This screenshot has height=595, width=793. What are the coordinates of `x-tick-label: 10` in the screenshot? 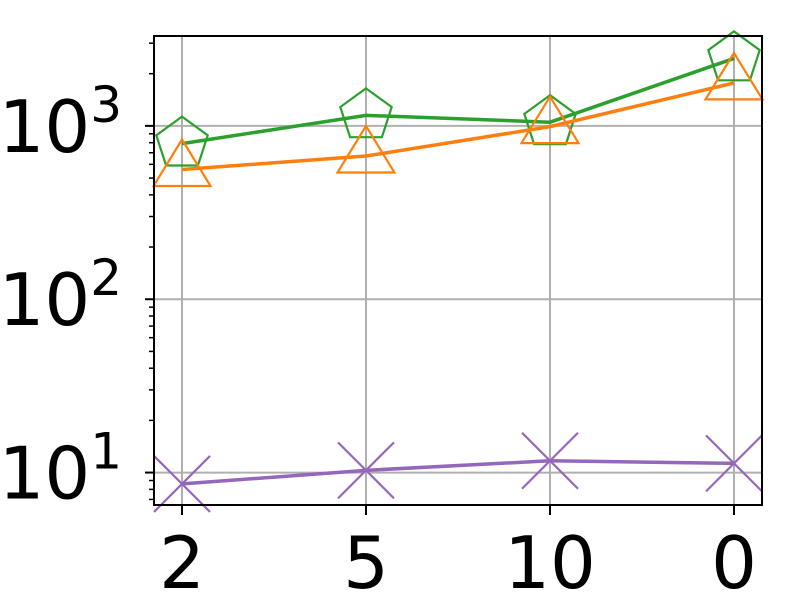 It's located at (550, 558).